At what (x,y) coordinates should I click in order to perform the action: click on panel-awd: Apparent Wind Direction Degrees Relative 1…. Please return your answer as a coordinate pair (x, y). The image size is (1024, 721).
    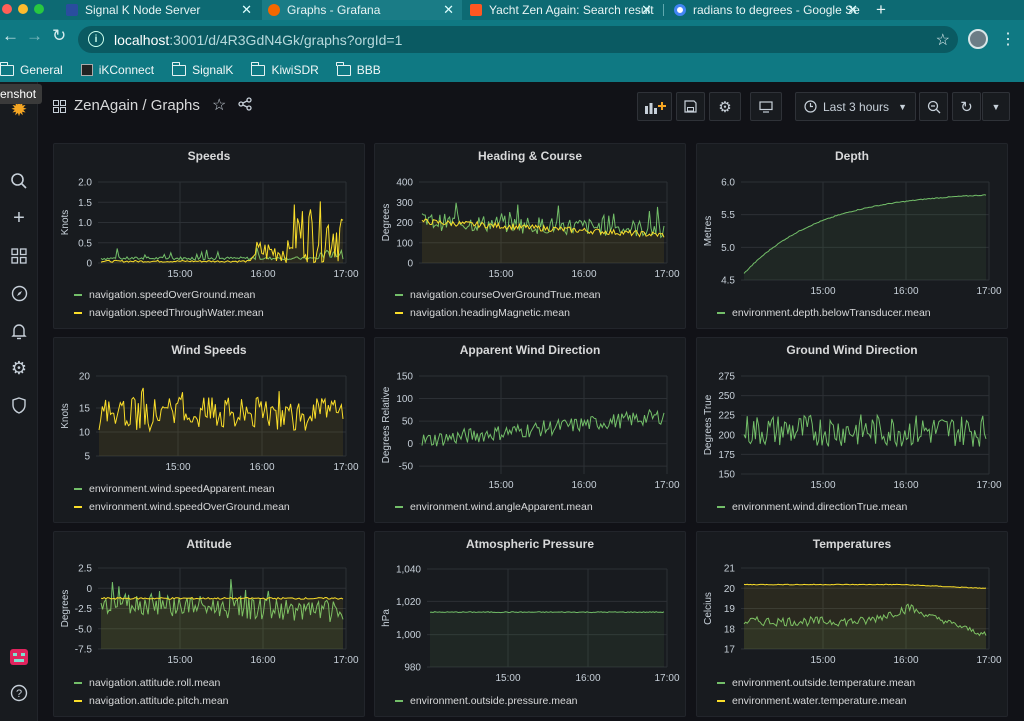
    Looking at the image, I should click on (530, 430).